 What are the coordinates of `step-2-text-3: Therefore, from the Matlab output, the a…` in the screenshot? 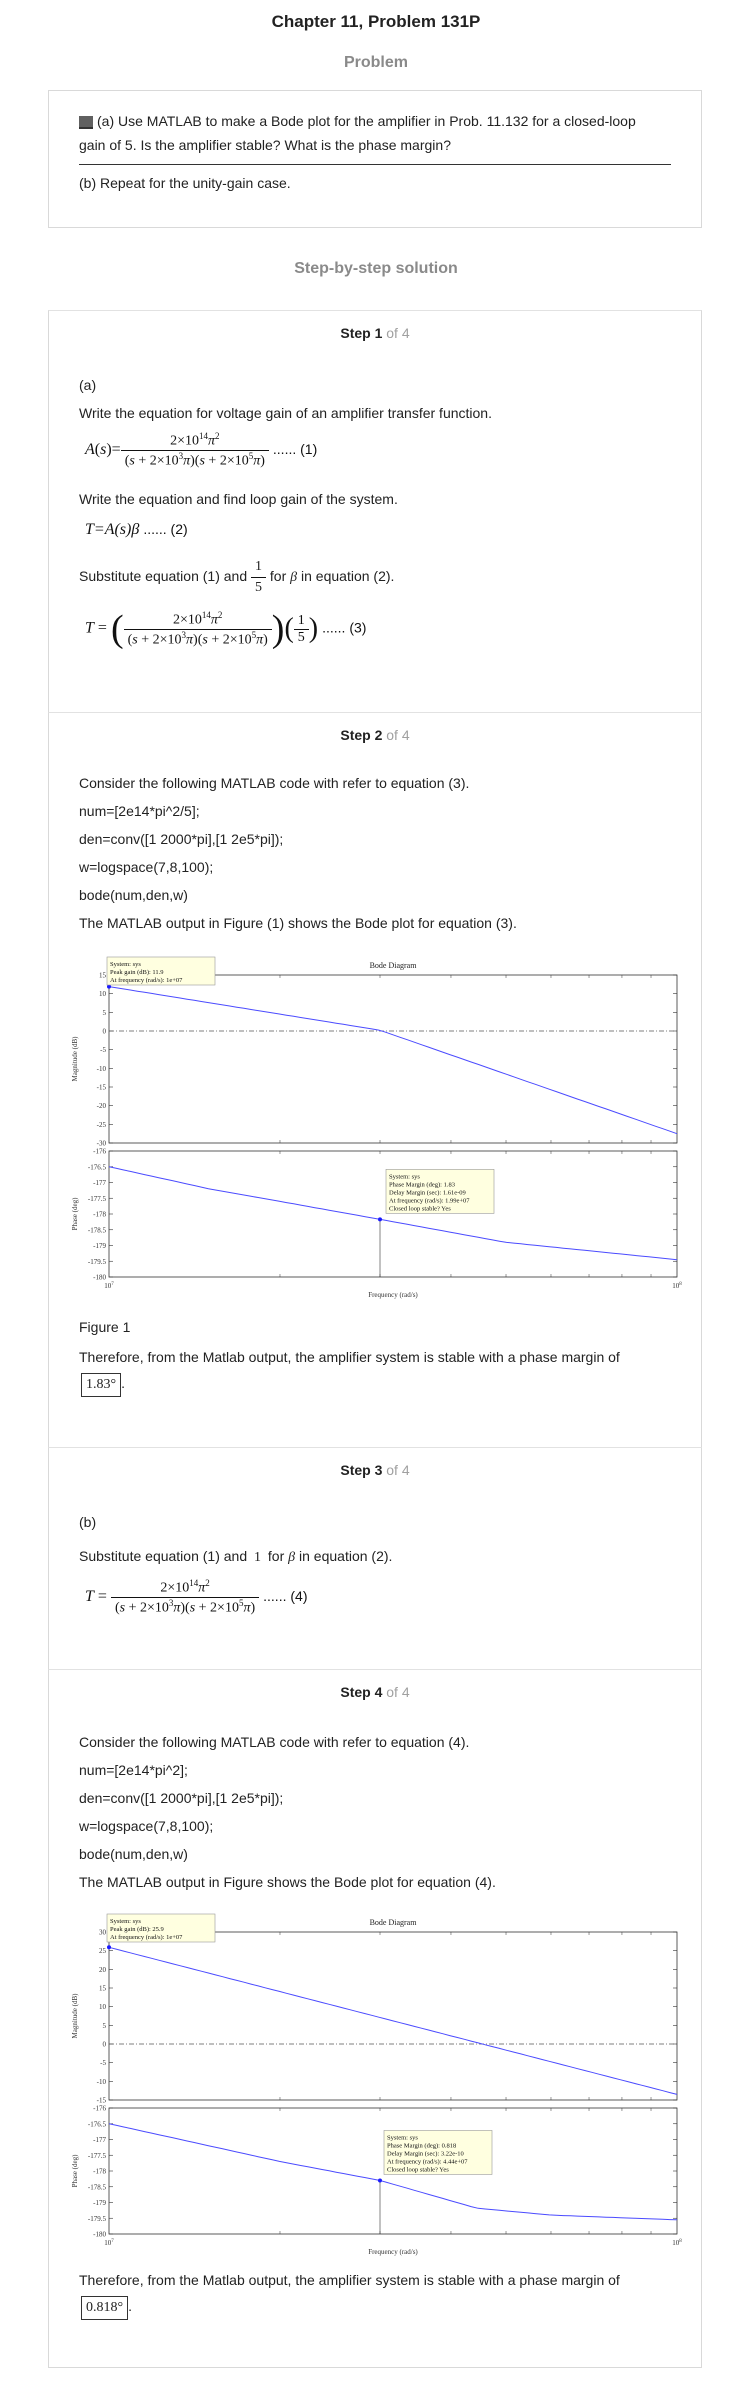 It's located at (349, 1357).